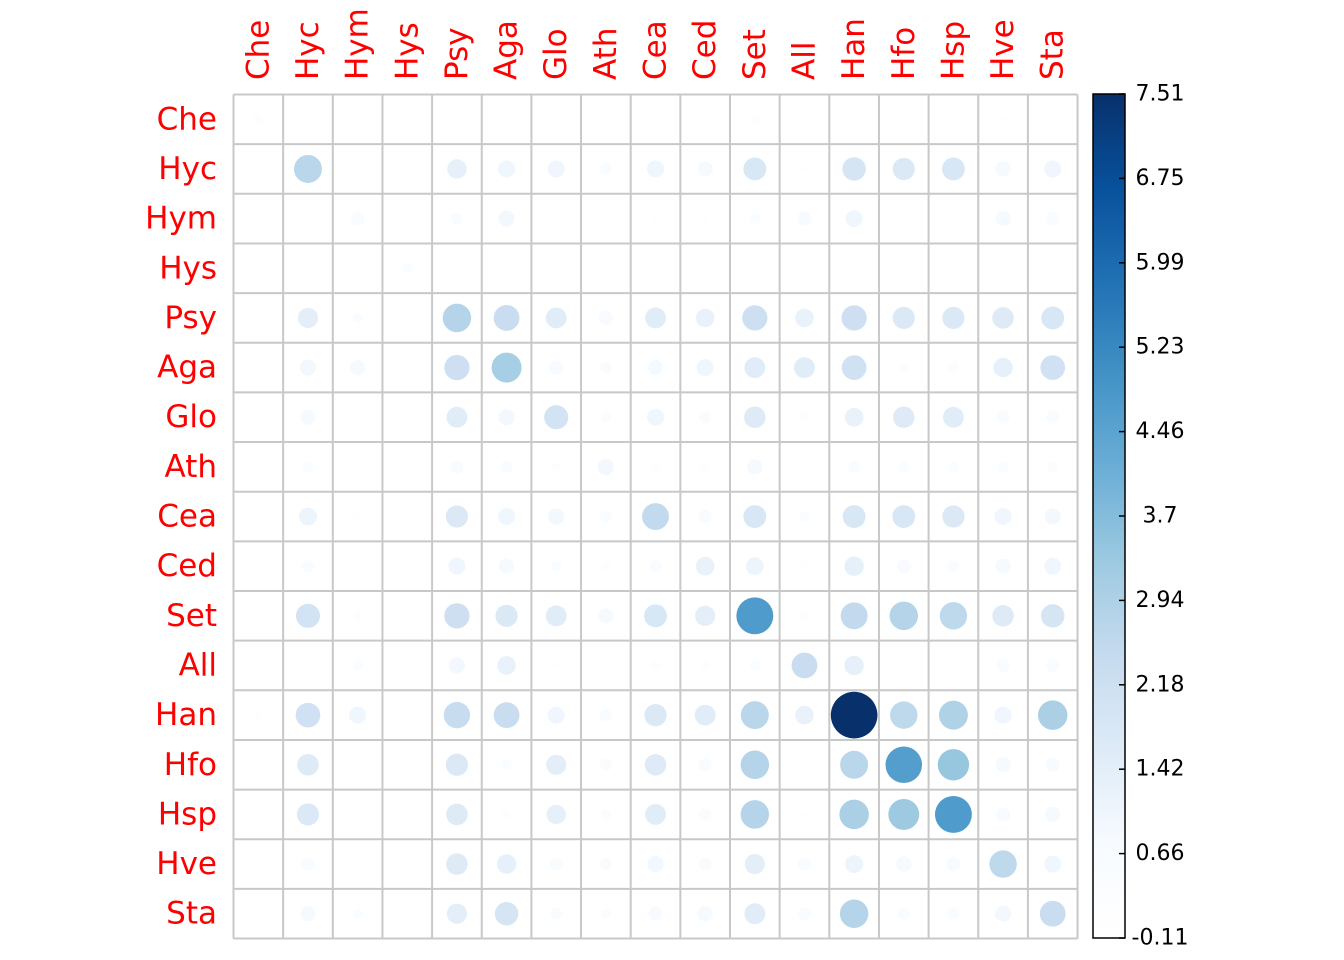 The image size is (1344, 960). I want to click on cell-circle-hve-ath, so click(605, 864).